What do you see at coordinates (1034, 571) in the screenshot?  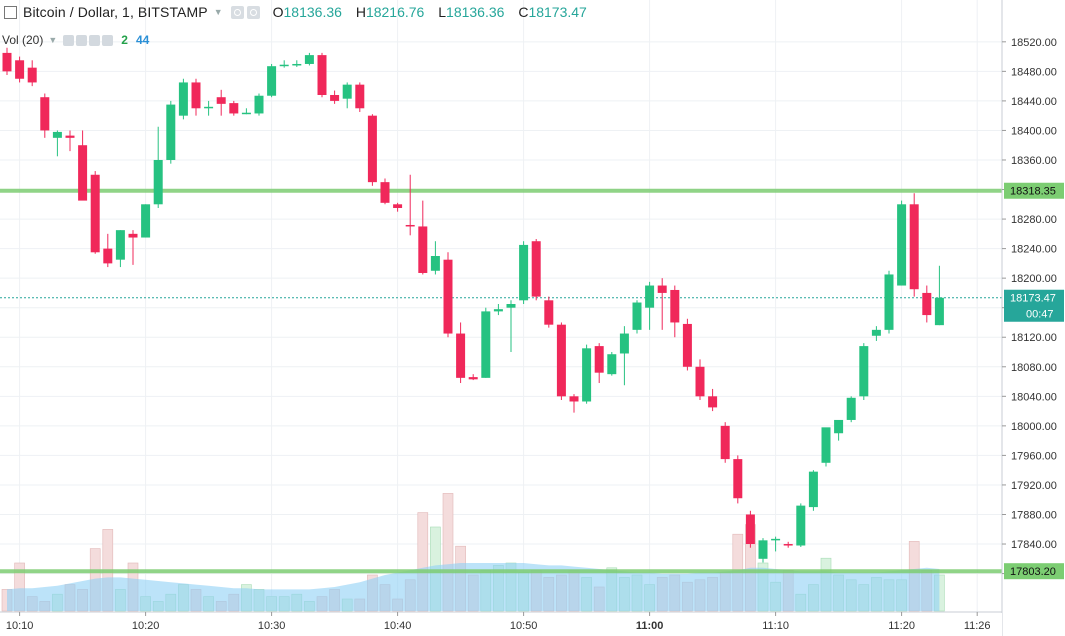 I see `level-price-tag` at bounding box center [1034, 571].